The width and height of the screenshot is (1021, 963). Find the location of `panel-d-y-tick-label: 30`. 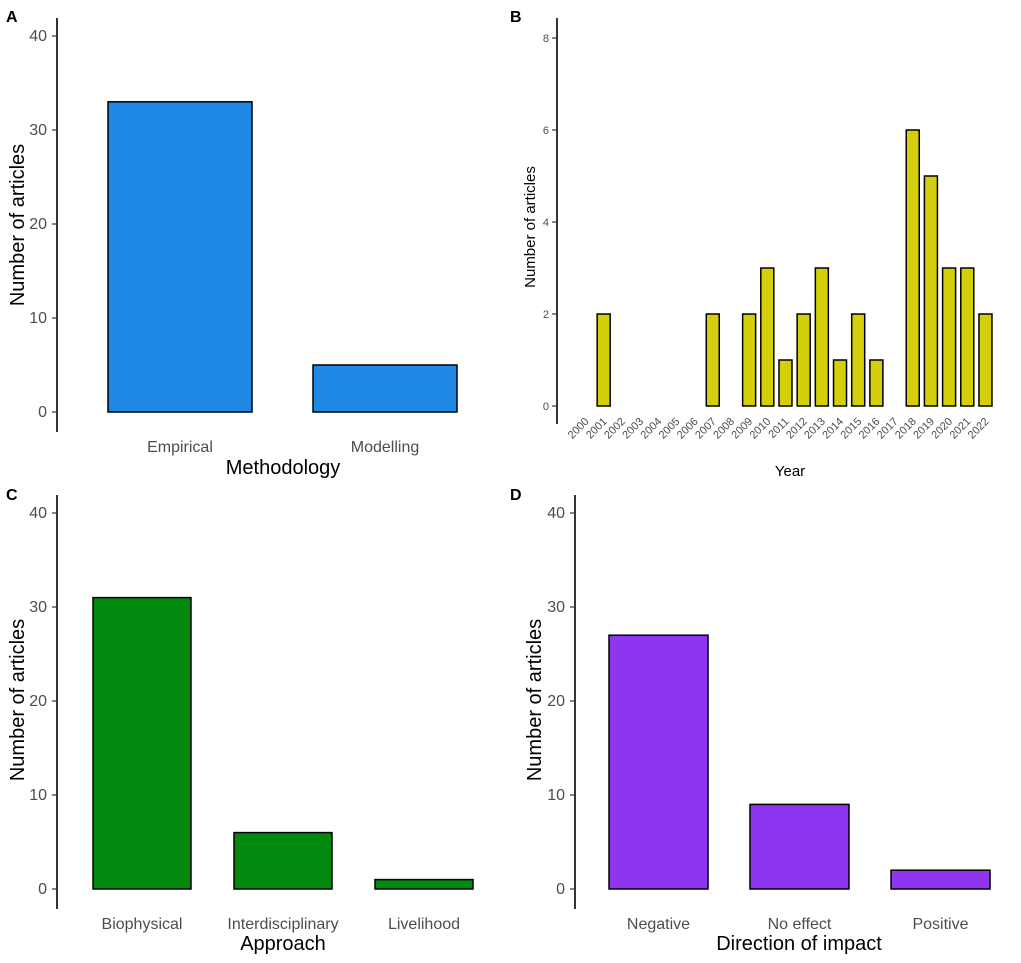

panel-d-y-tick-label: 30 is located at coordinates (556, 607).